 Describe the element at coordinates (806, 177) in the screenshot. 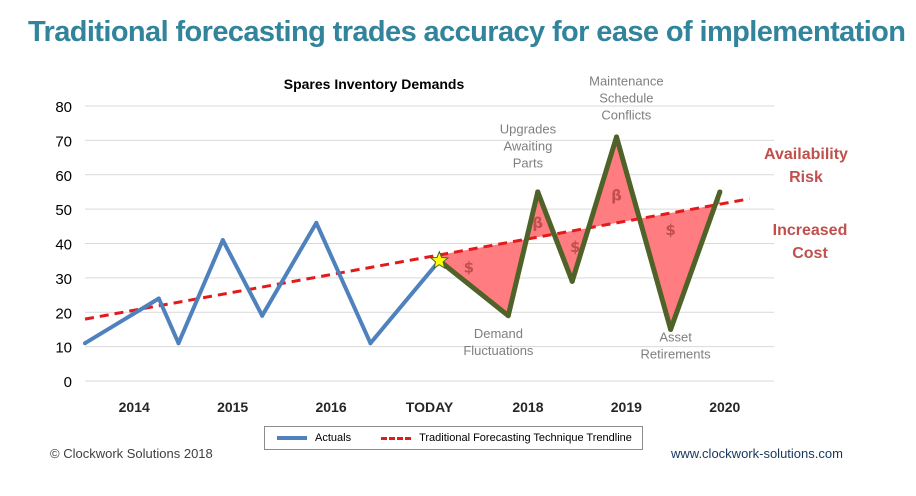

I see `side-label: Risk` at that location.